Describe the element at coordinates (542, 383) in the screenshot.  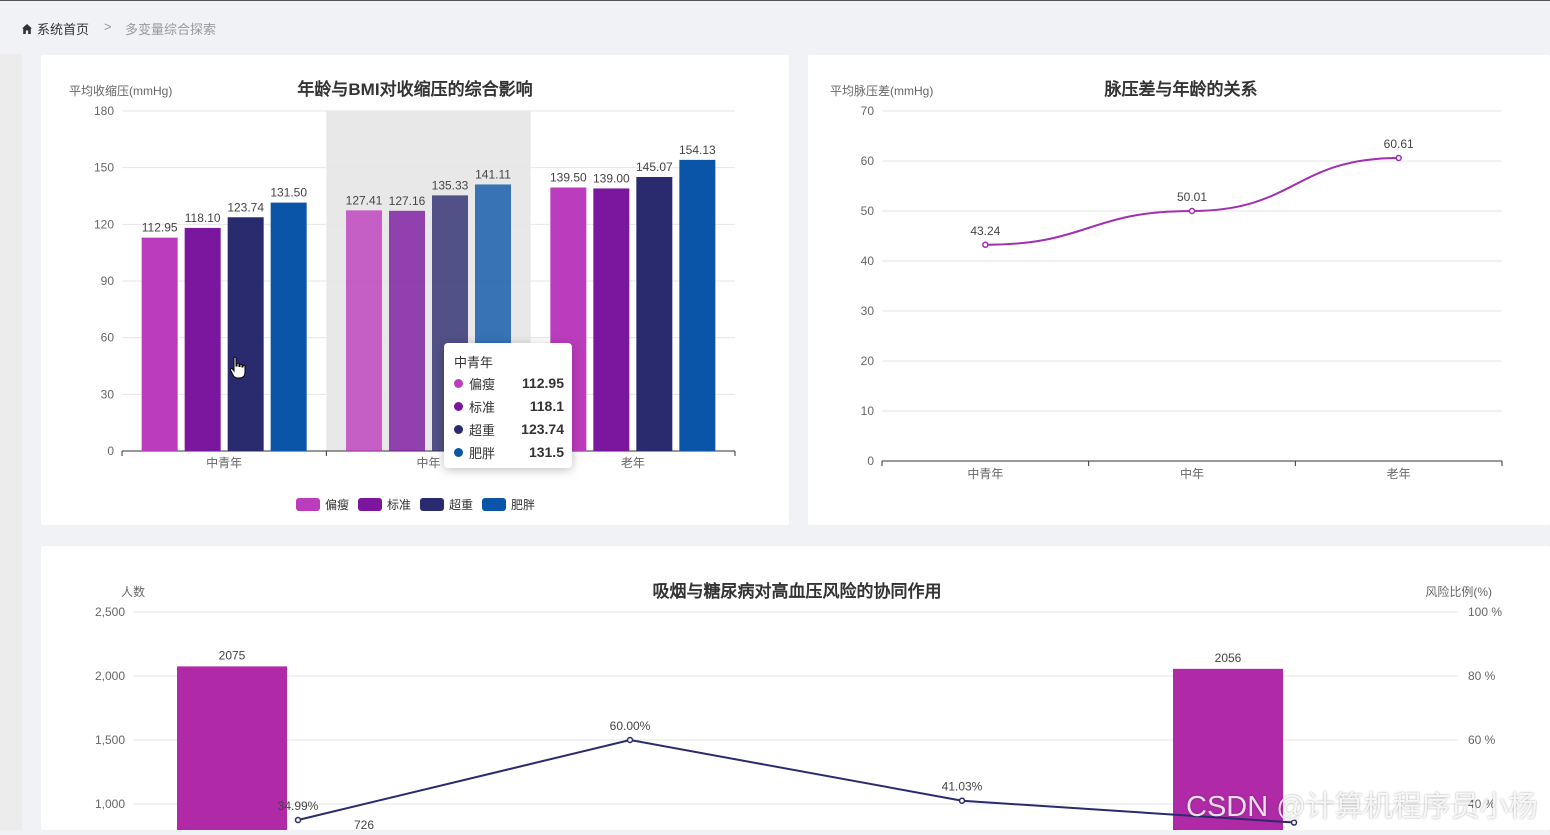
I see `tooltip-value: 112.95` at that location.